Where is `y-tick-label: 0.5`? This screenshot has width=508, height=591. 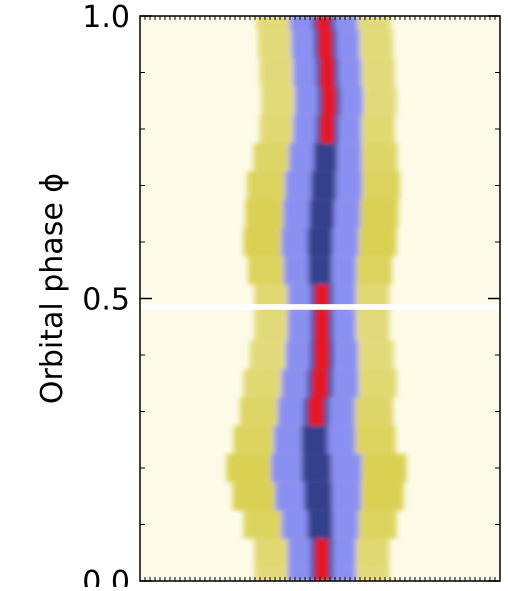 y-tick-label: 0.5 is located at coordinates (106, 300).